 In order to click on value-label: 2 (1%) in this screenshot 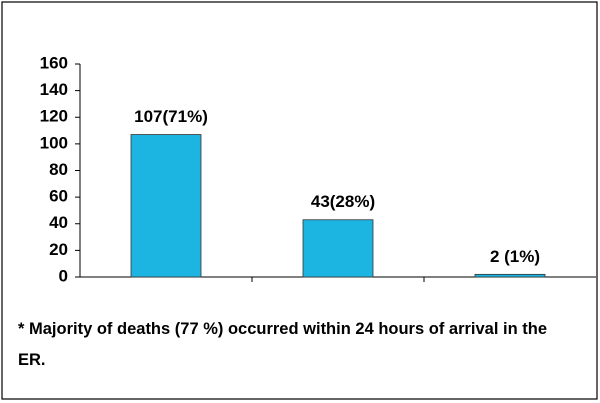, I will do `click(515, 256)`.